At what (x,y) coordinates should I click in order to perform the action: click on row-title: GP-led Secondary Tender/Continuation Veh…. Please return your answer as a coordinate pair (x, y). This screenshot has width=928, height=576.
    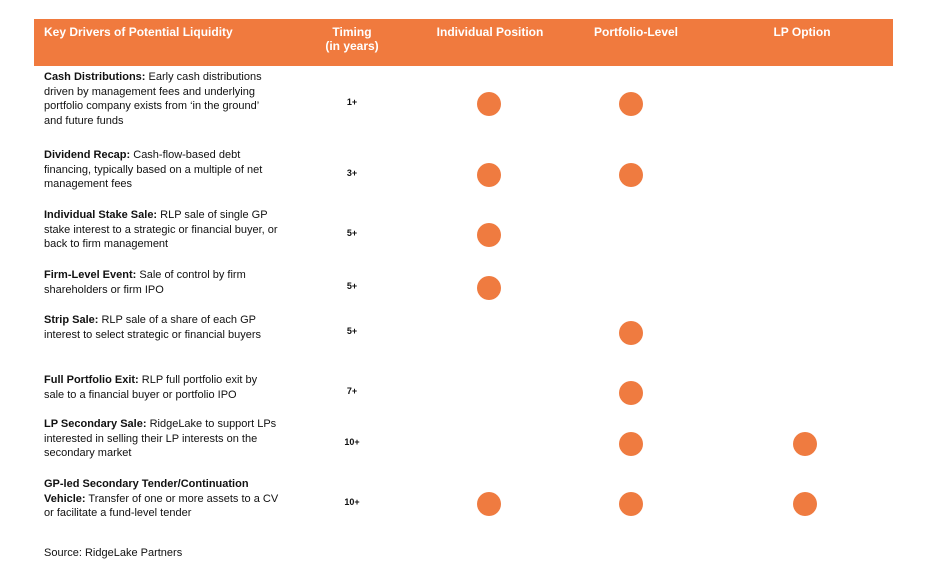
    Looking at the image, I should click on (146, 491).